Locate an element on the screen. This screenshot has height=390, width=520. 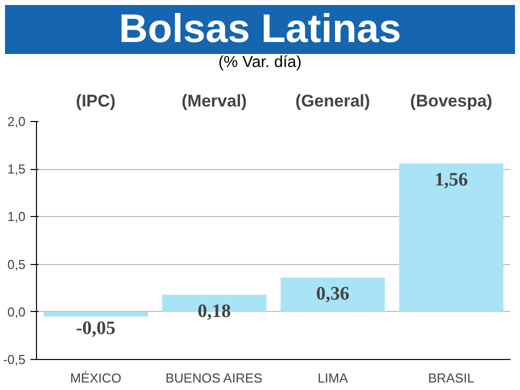
x-tick-label: BRASIL is located at coordinates (451, 378).